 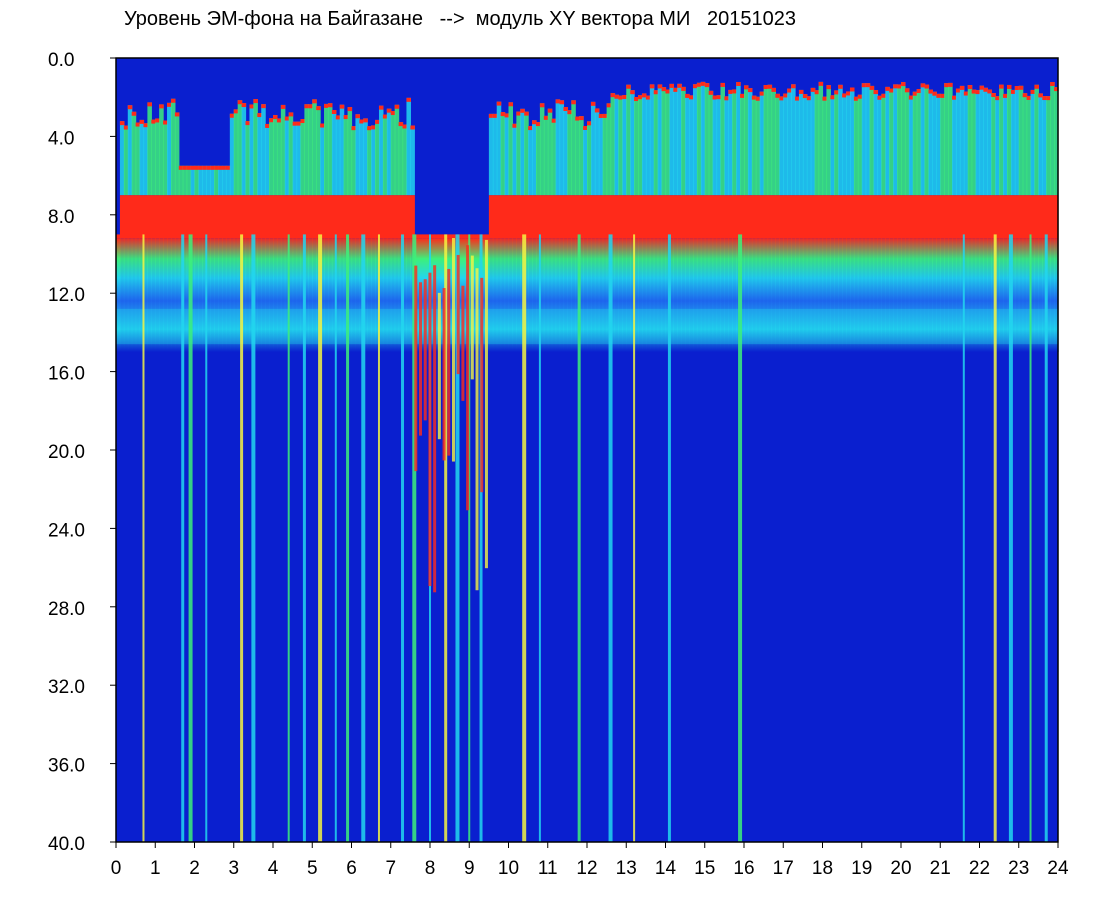 I want to click on x-tick-label: 17, so click(x=783, y=868).